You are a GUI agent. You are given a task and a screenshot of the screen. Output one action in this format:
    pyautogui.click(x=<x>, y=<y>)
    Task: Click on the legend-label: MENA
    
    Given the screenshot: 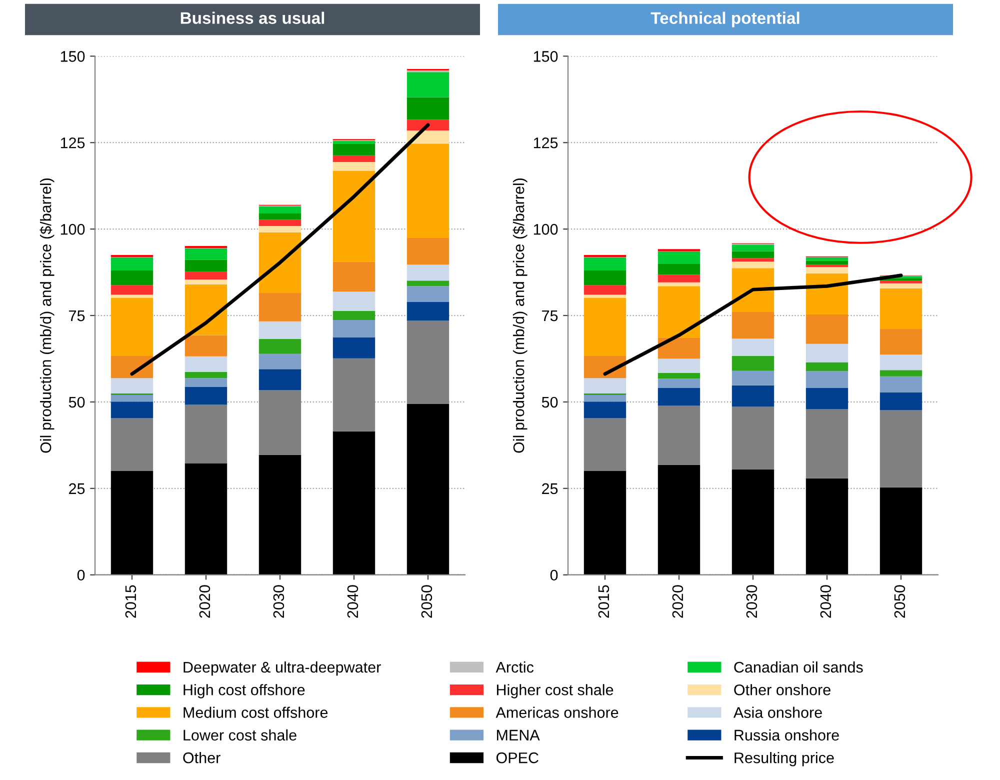 What is the action you would take?
    pyautogui.click(x=518, y=735)
    